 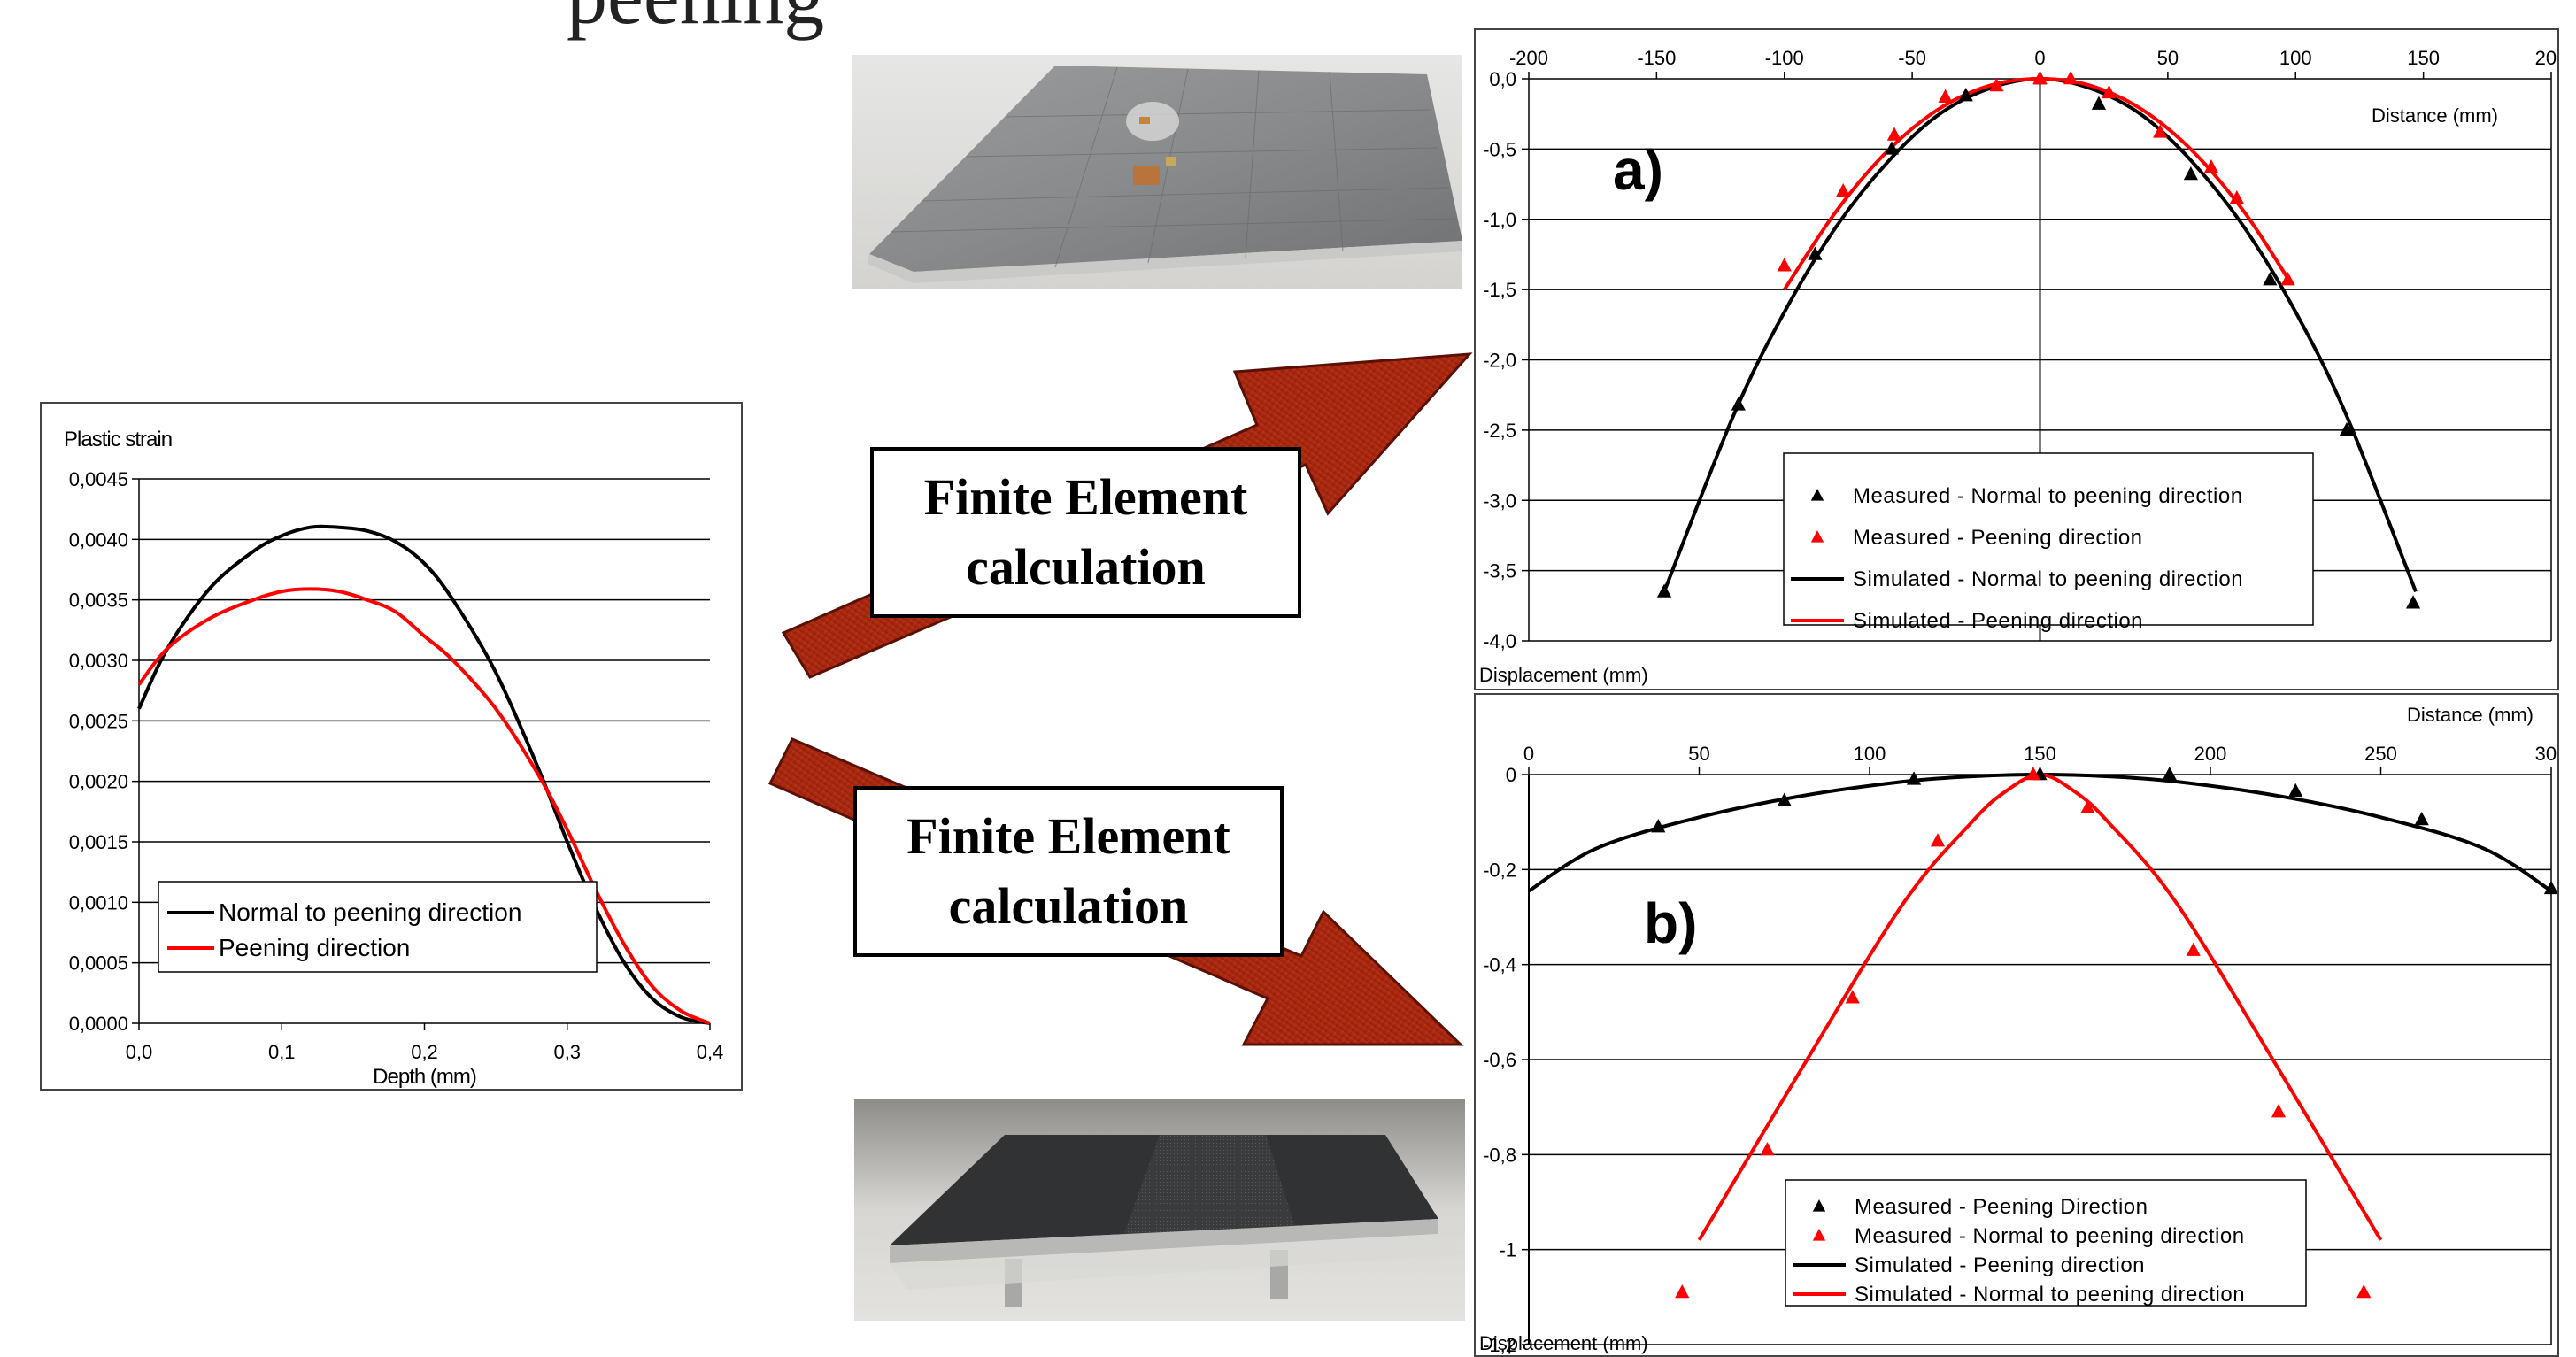 I want to click on plate-photo-top-image, so click(x=1157, y=172).